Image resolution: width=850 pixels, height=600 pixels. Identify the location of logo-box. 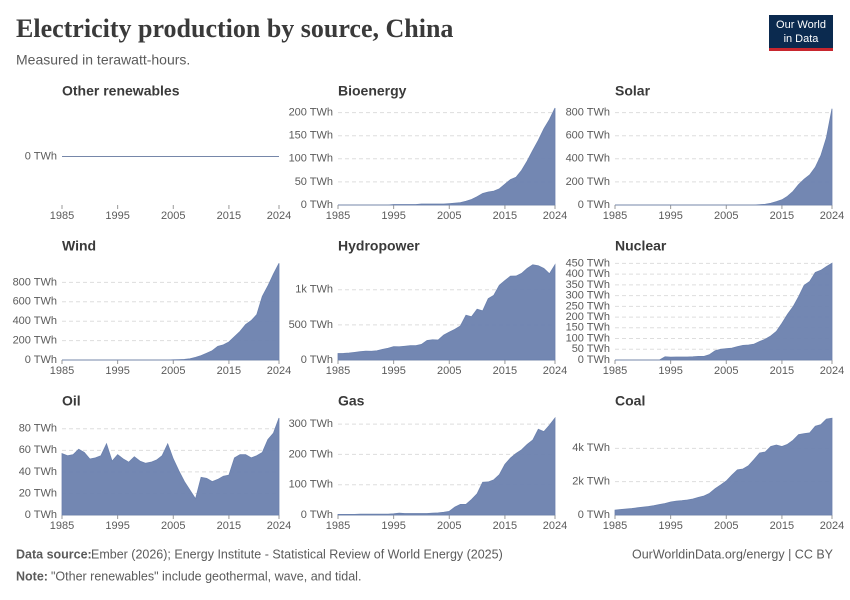
(801, 32).